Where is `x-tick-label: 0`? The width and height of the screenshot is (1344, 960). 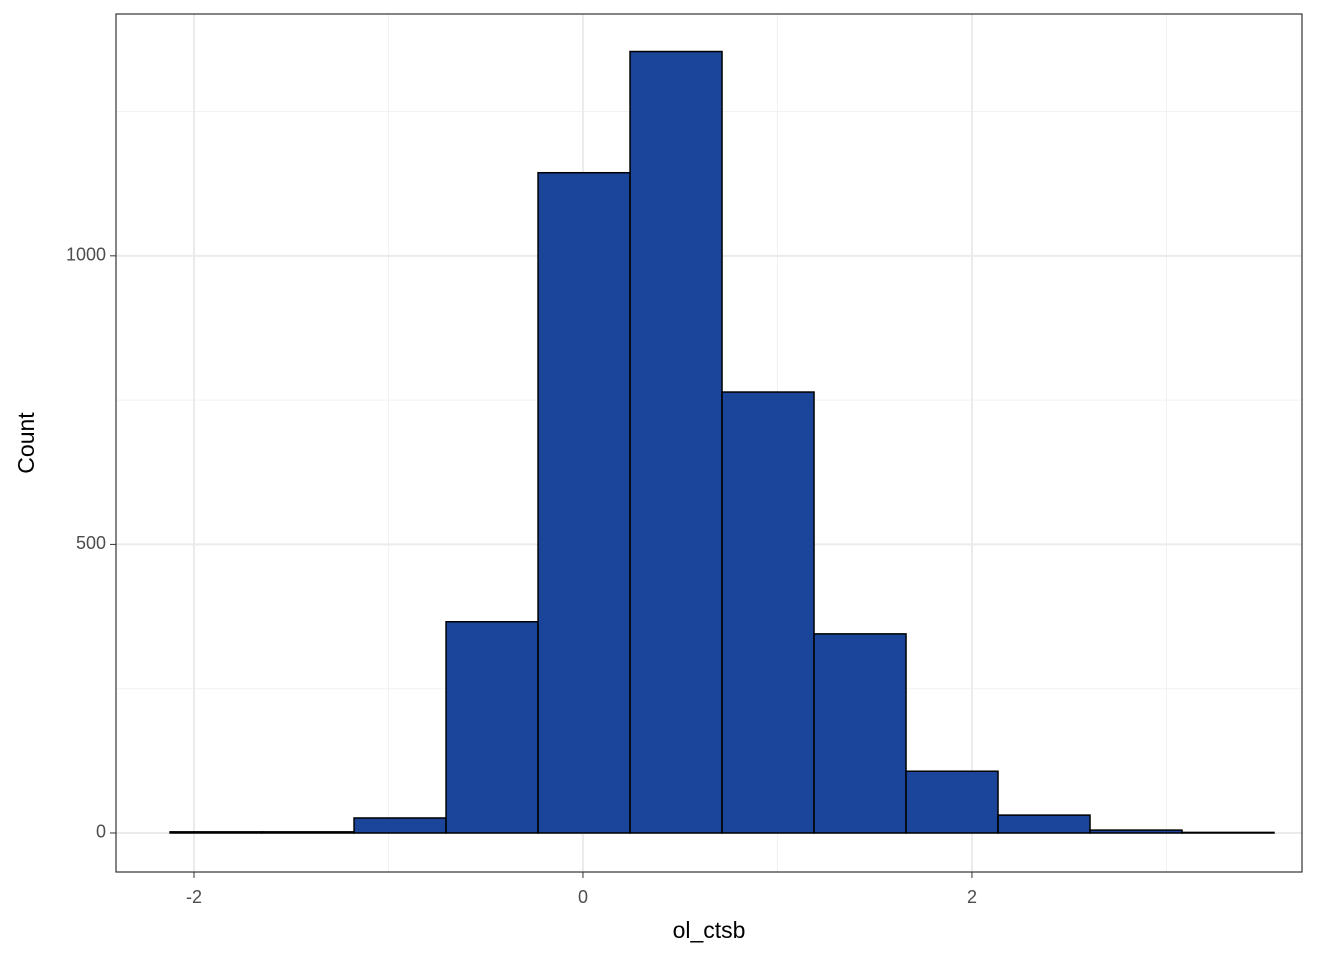 x-tick-label: 0 is located at coordinates (583, 897).